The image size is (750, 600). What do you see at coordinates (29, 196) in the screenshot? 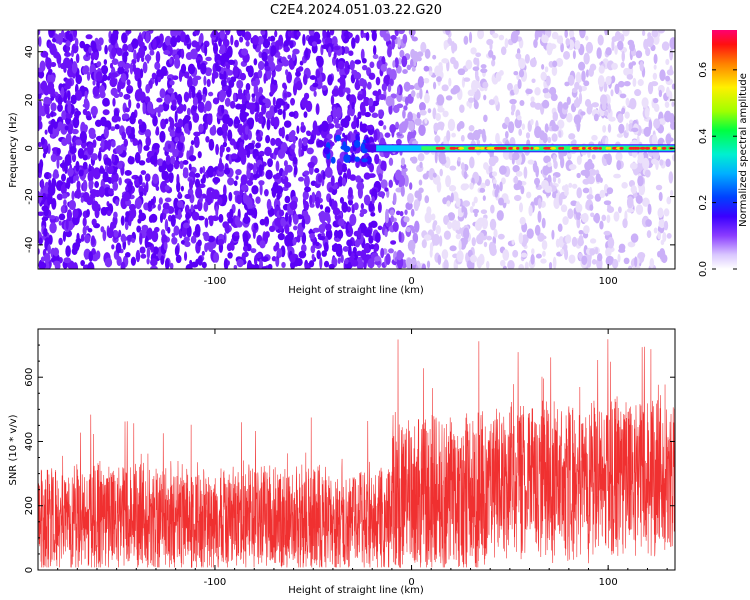
I see `spectrogram-y-tick-label: -20` at bounding box center [29, 196].